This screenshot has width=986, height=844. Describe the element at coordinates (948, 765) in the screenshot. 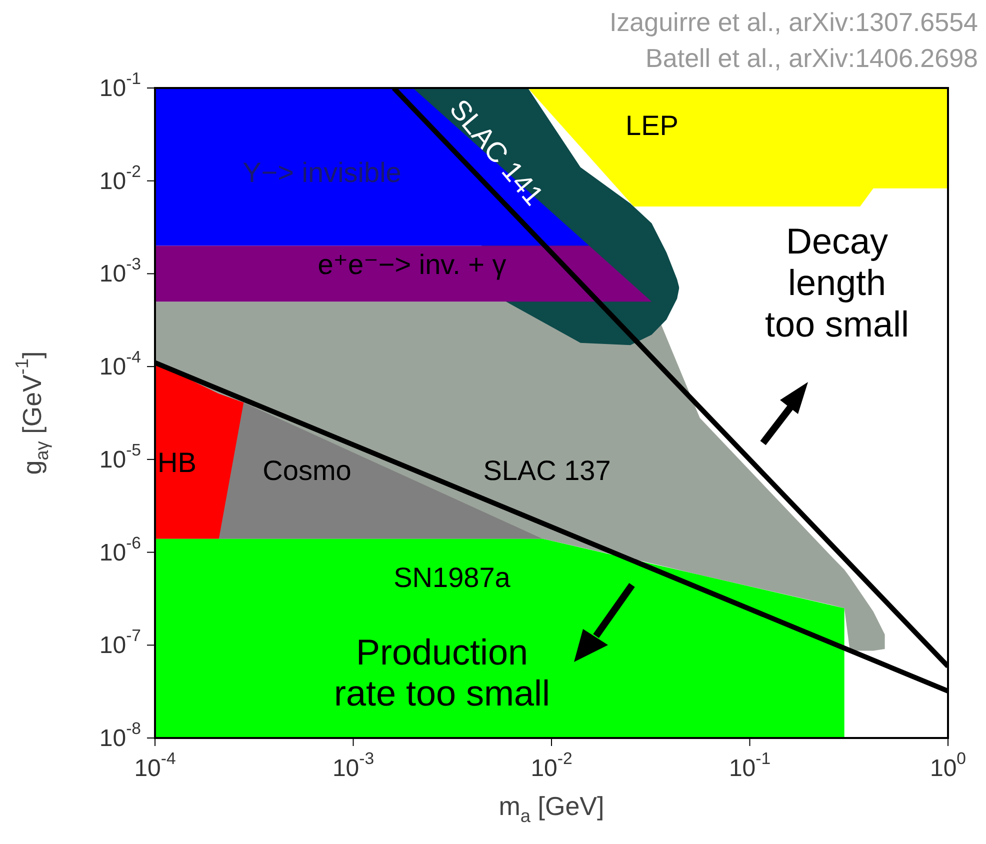

I see `x-tick-label: 10$^{0}$` at that location.